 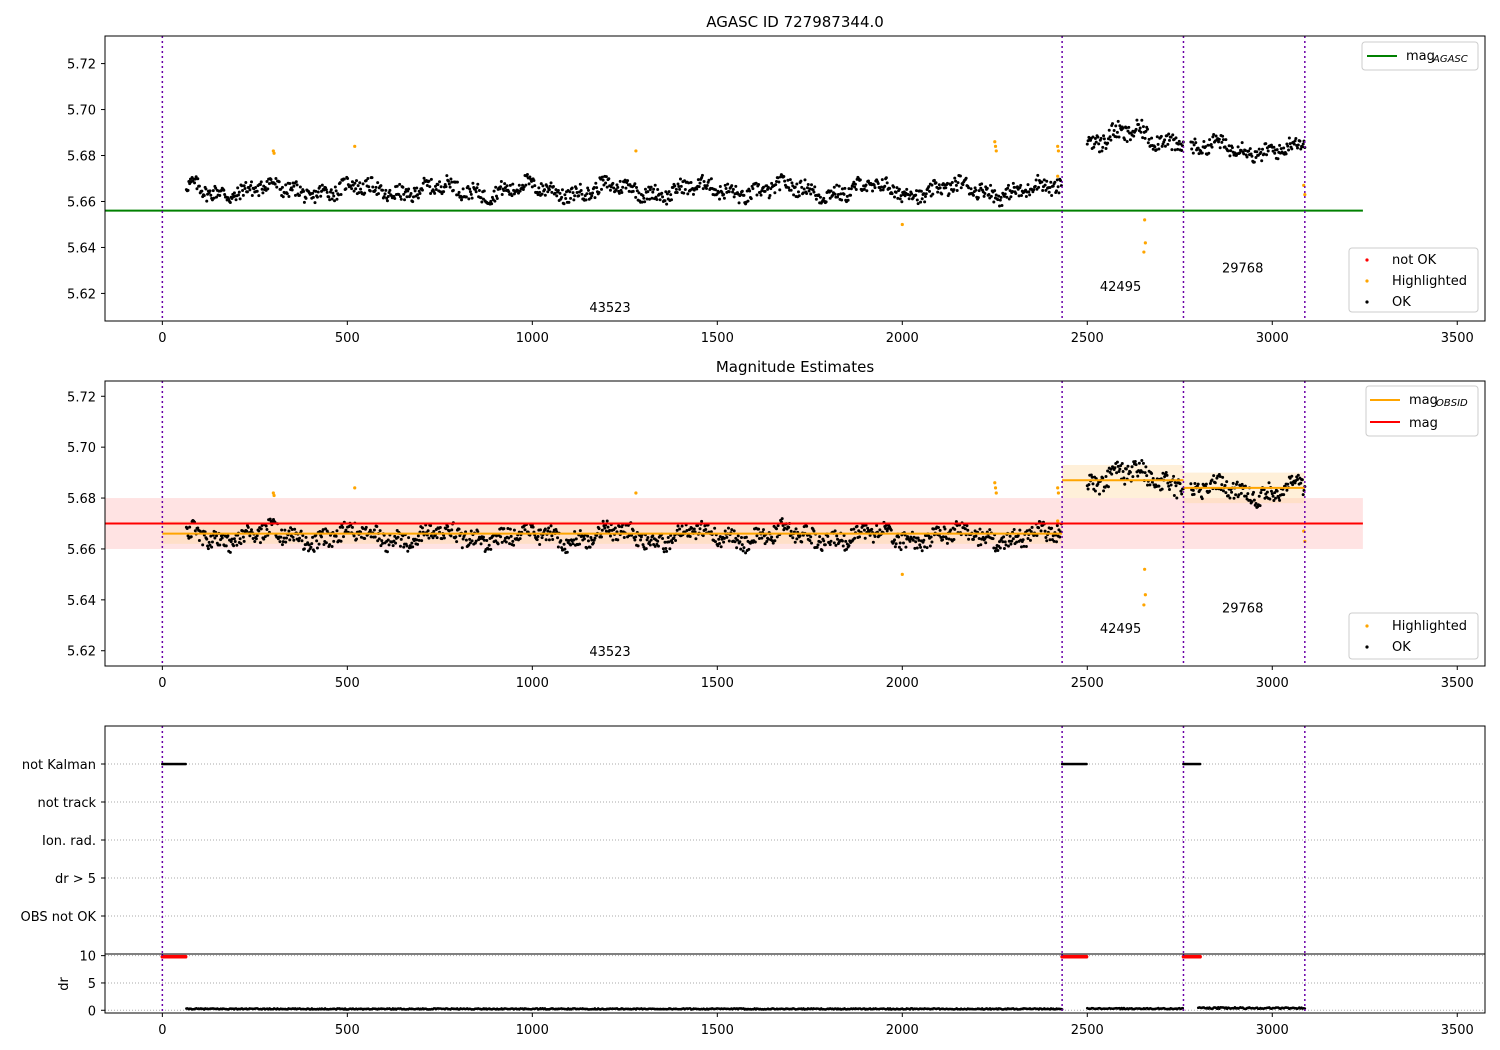 What do you see at coordinates (1120, 629) in the screenshot?
I see `obsid-label: 42495` at bounding box center [1120, 629].